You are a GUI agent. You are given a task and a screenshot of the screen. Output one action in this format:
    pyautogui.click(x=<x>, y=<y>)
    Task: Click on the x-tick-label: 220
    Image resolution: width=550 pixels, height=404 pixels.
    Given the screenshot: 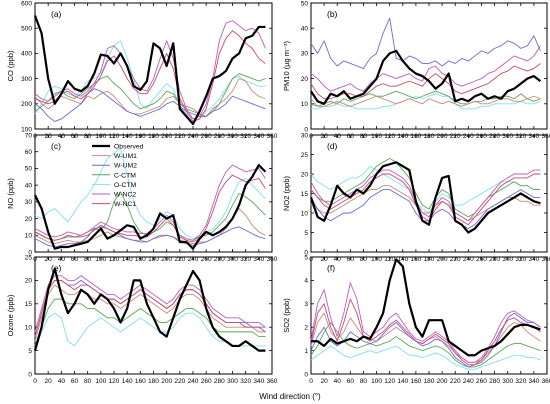 What is the action you would take?
    pyautogui.click(x=179, y=381)
    